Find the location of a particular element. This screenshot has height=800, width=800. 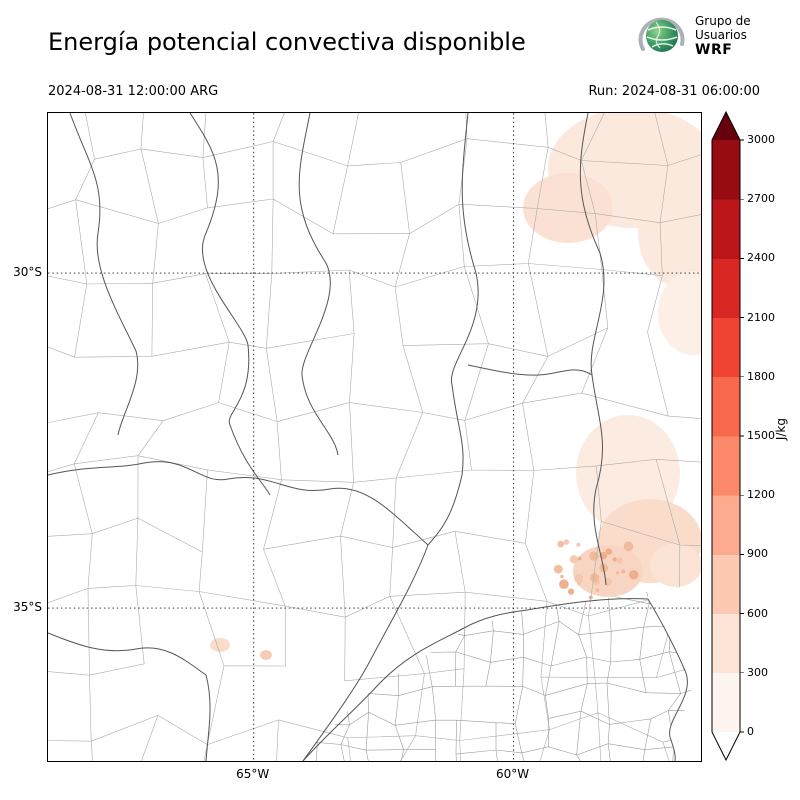

valid-time-label: 2024-08-31 12:00:00 ARG is located at coordinates (133, 91).